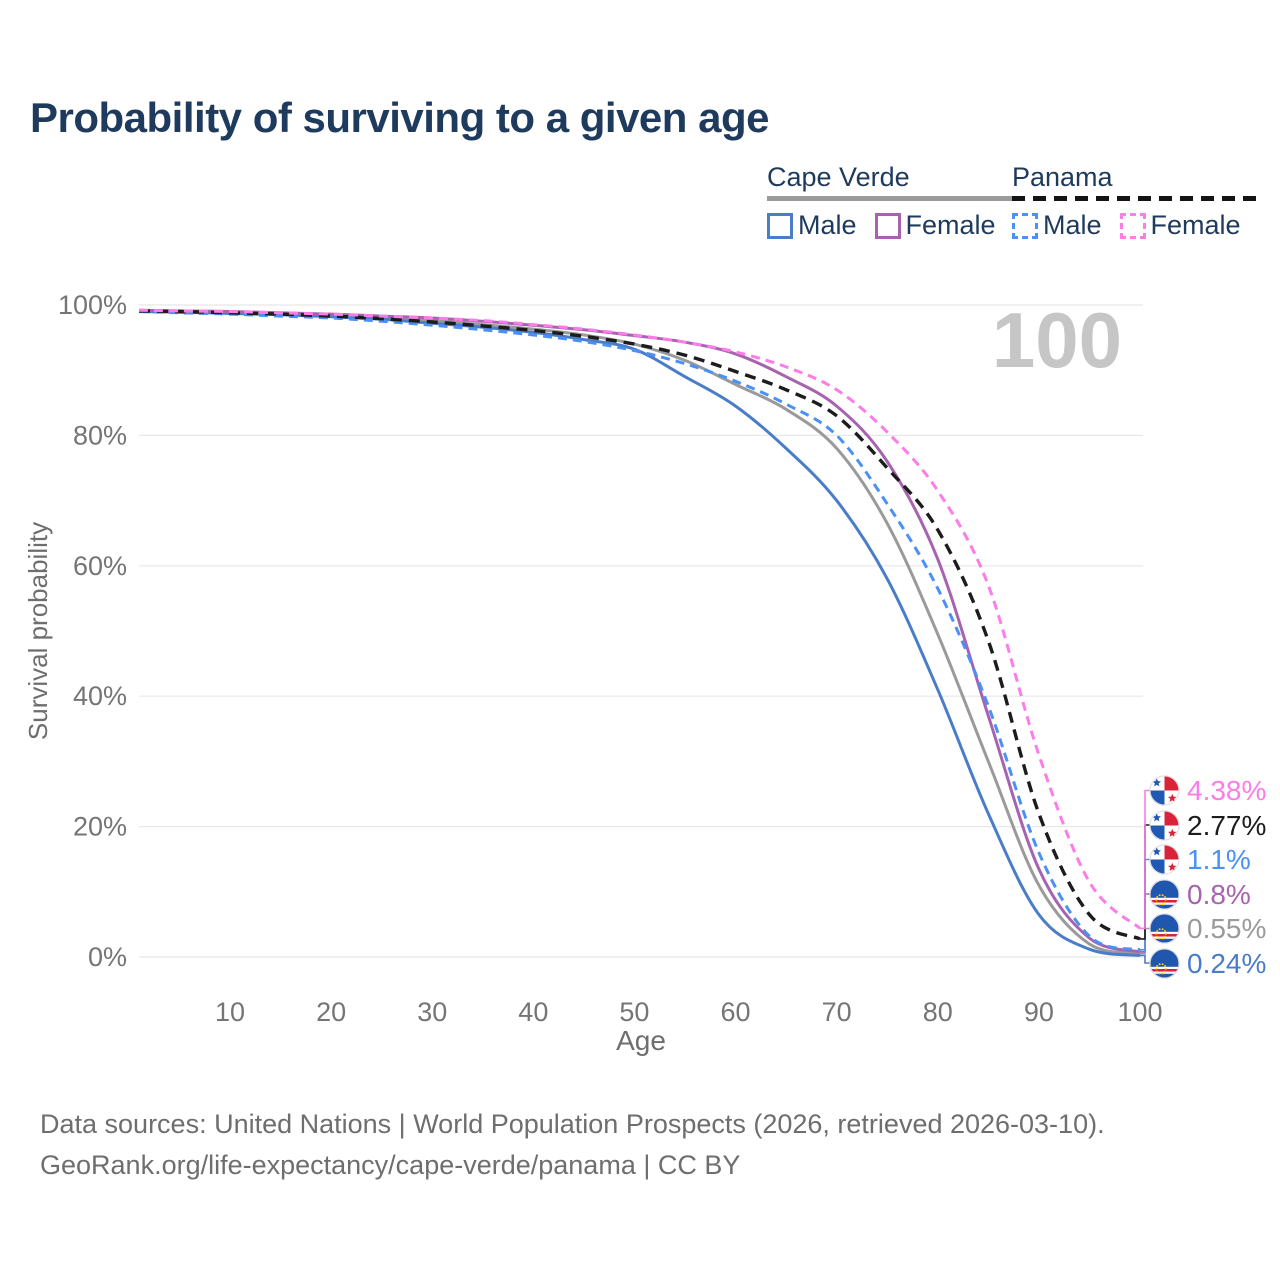 The height and width of the screenshot is (1280, 1280). What do you see at coordinates (634, 1012) in the screenshot?
I see `x-tick-50: 50` at bounding box center [634, 1012].